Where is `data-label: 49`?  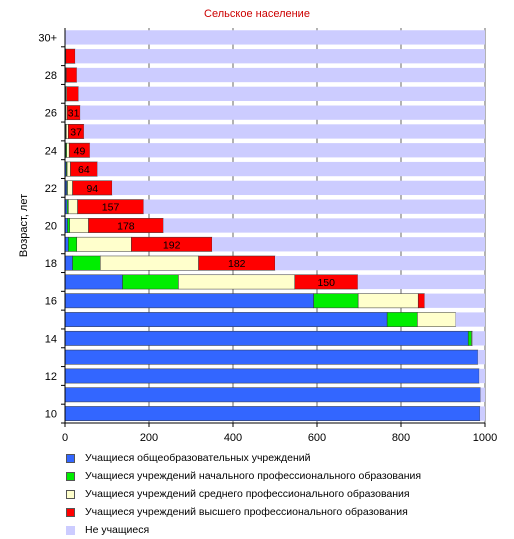
data-label: 49 is located at coordinates (80, 151).